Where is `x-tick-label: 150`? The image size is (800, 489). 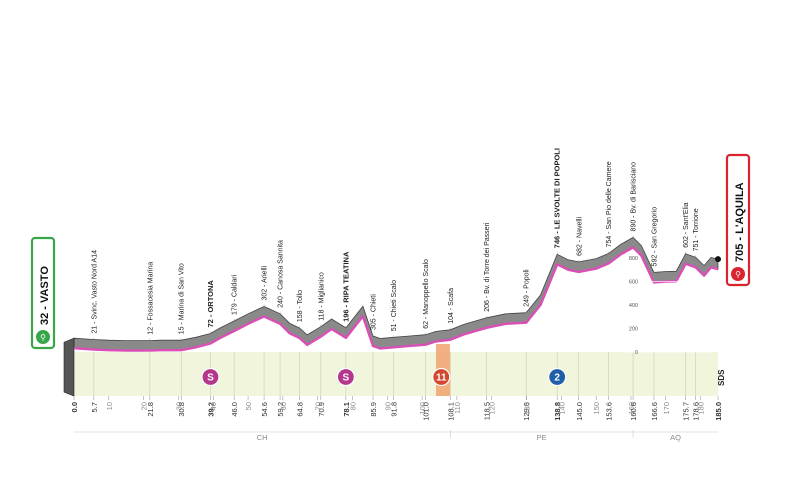
x-tick-label: 150 is located at coordinates (596, 408).